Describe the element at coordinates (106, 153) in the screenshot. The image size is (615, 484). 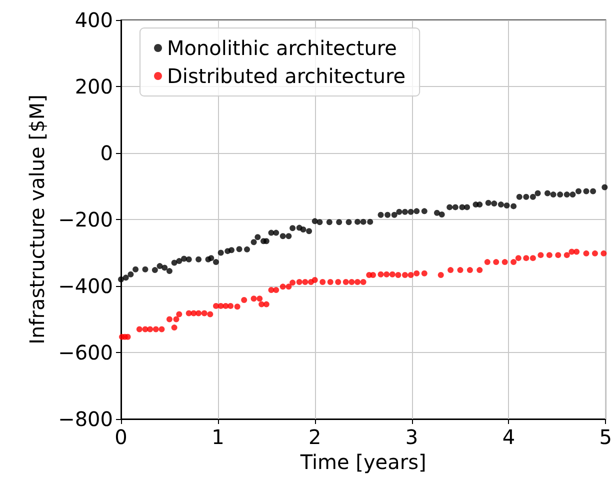
I see `y-tick-label: 0` at that location.